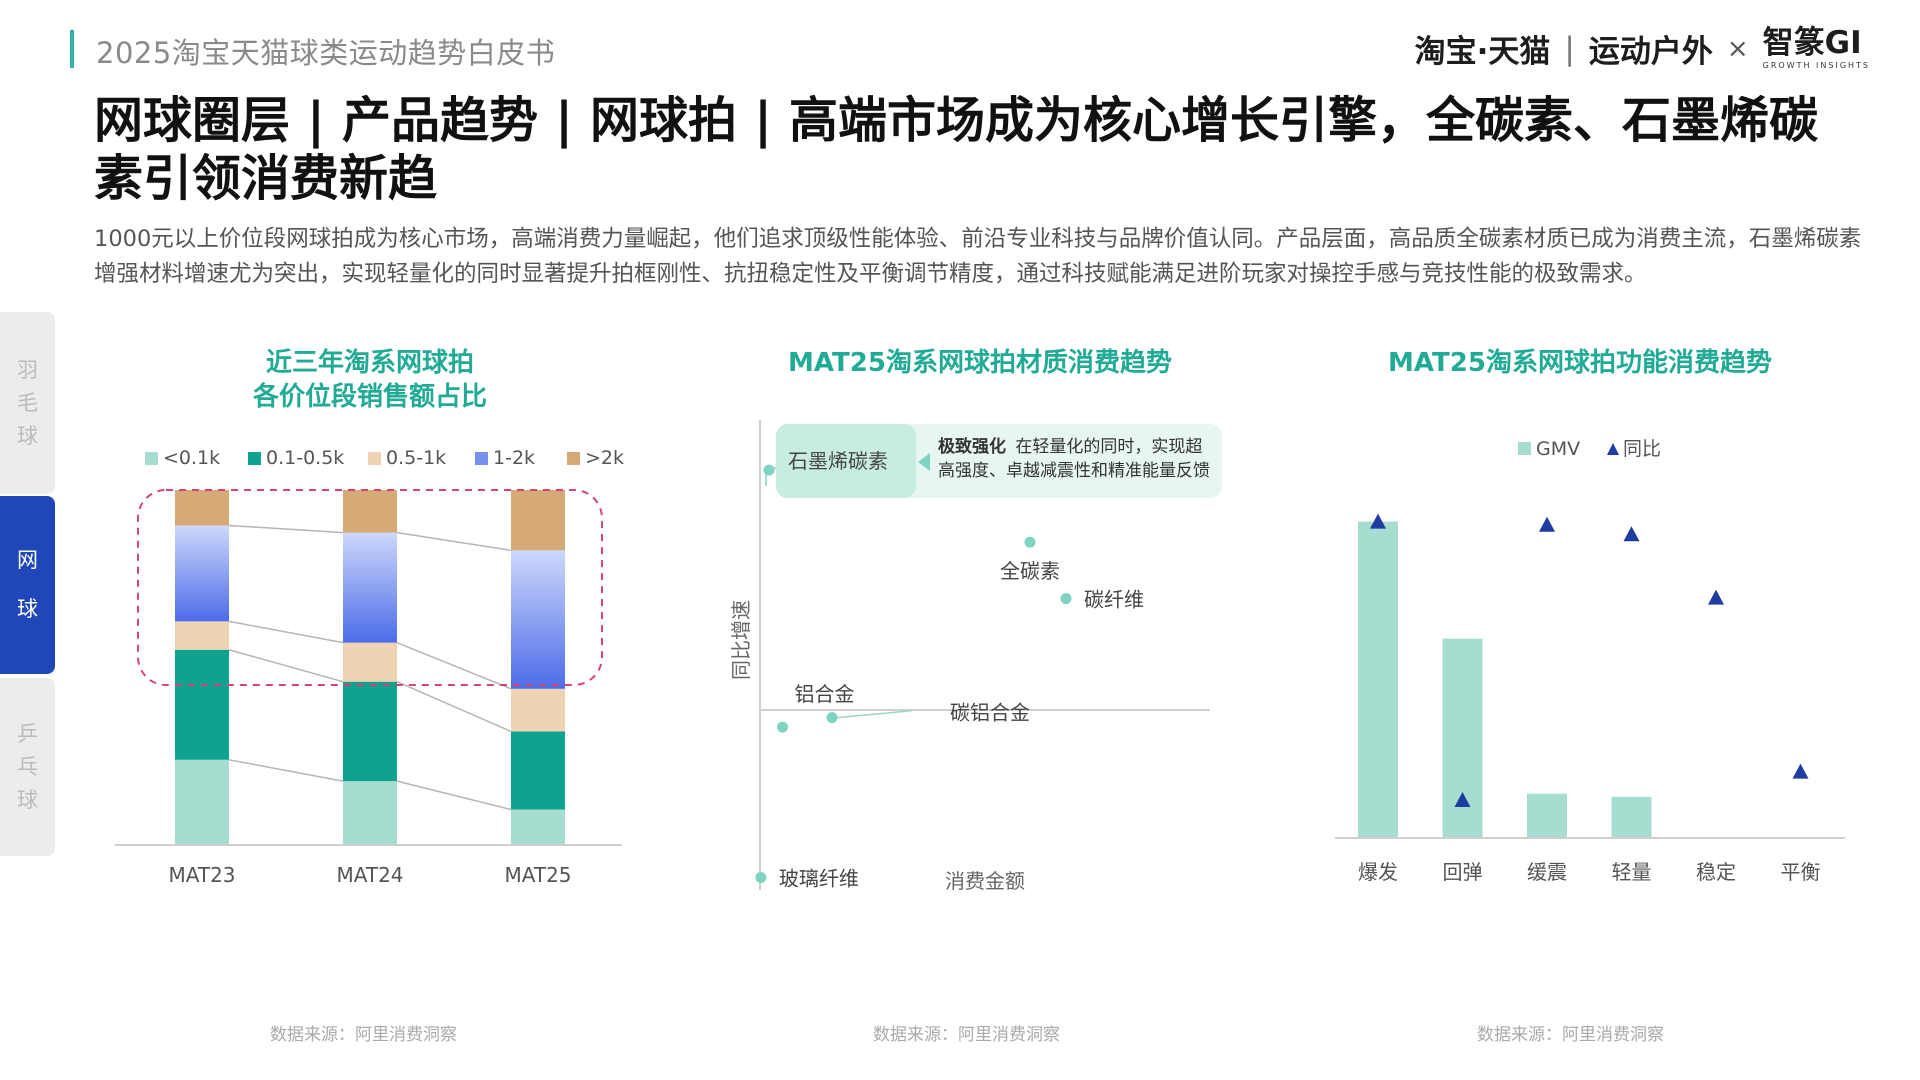  I want to click on chart2-point-label: 玻璃纤维, so click(819, 878).